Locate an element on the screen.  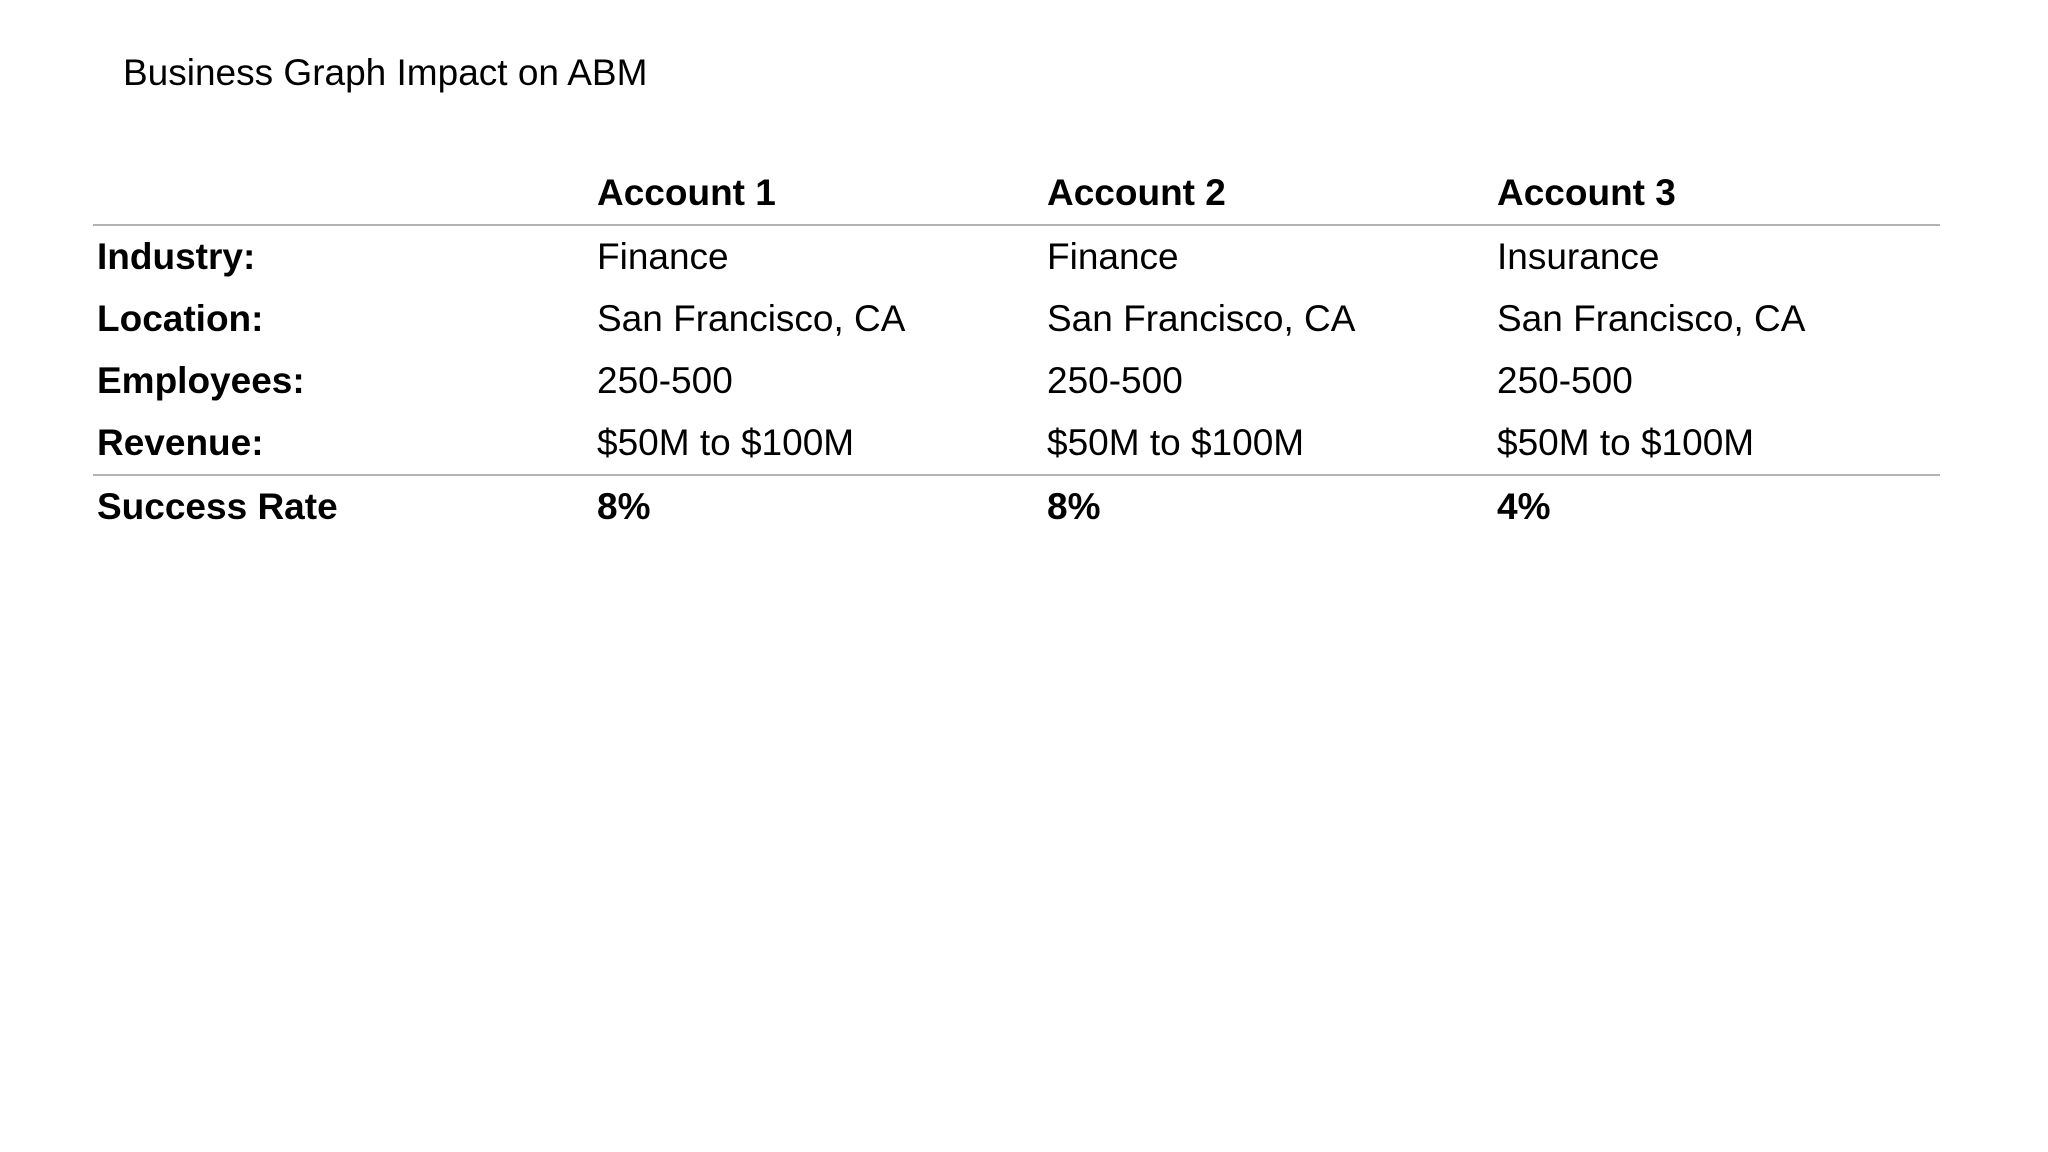
row-label-success-rate: Success Rate is located at coordinates (217, 506).